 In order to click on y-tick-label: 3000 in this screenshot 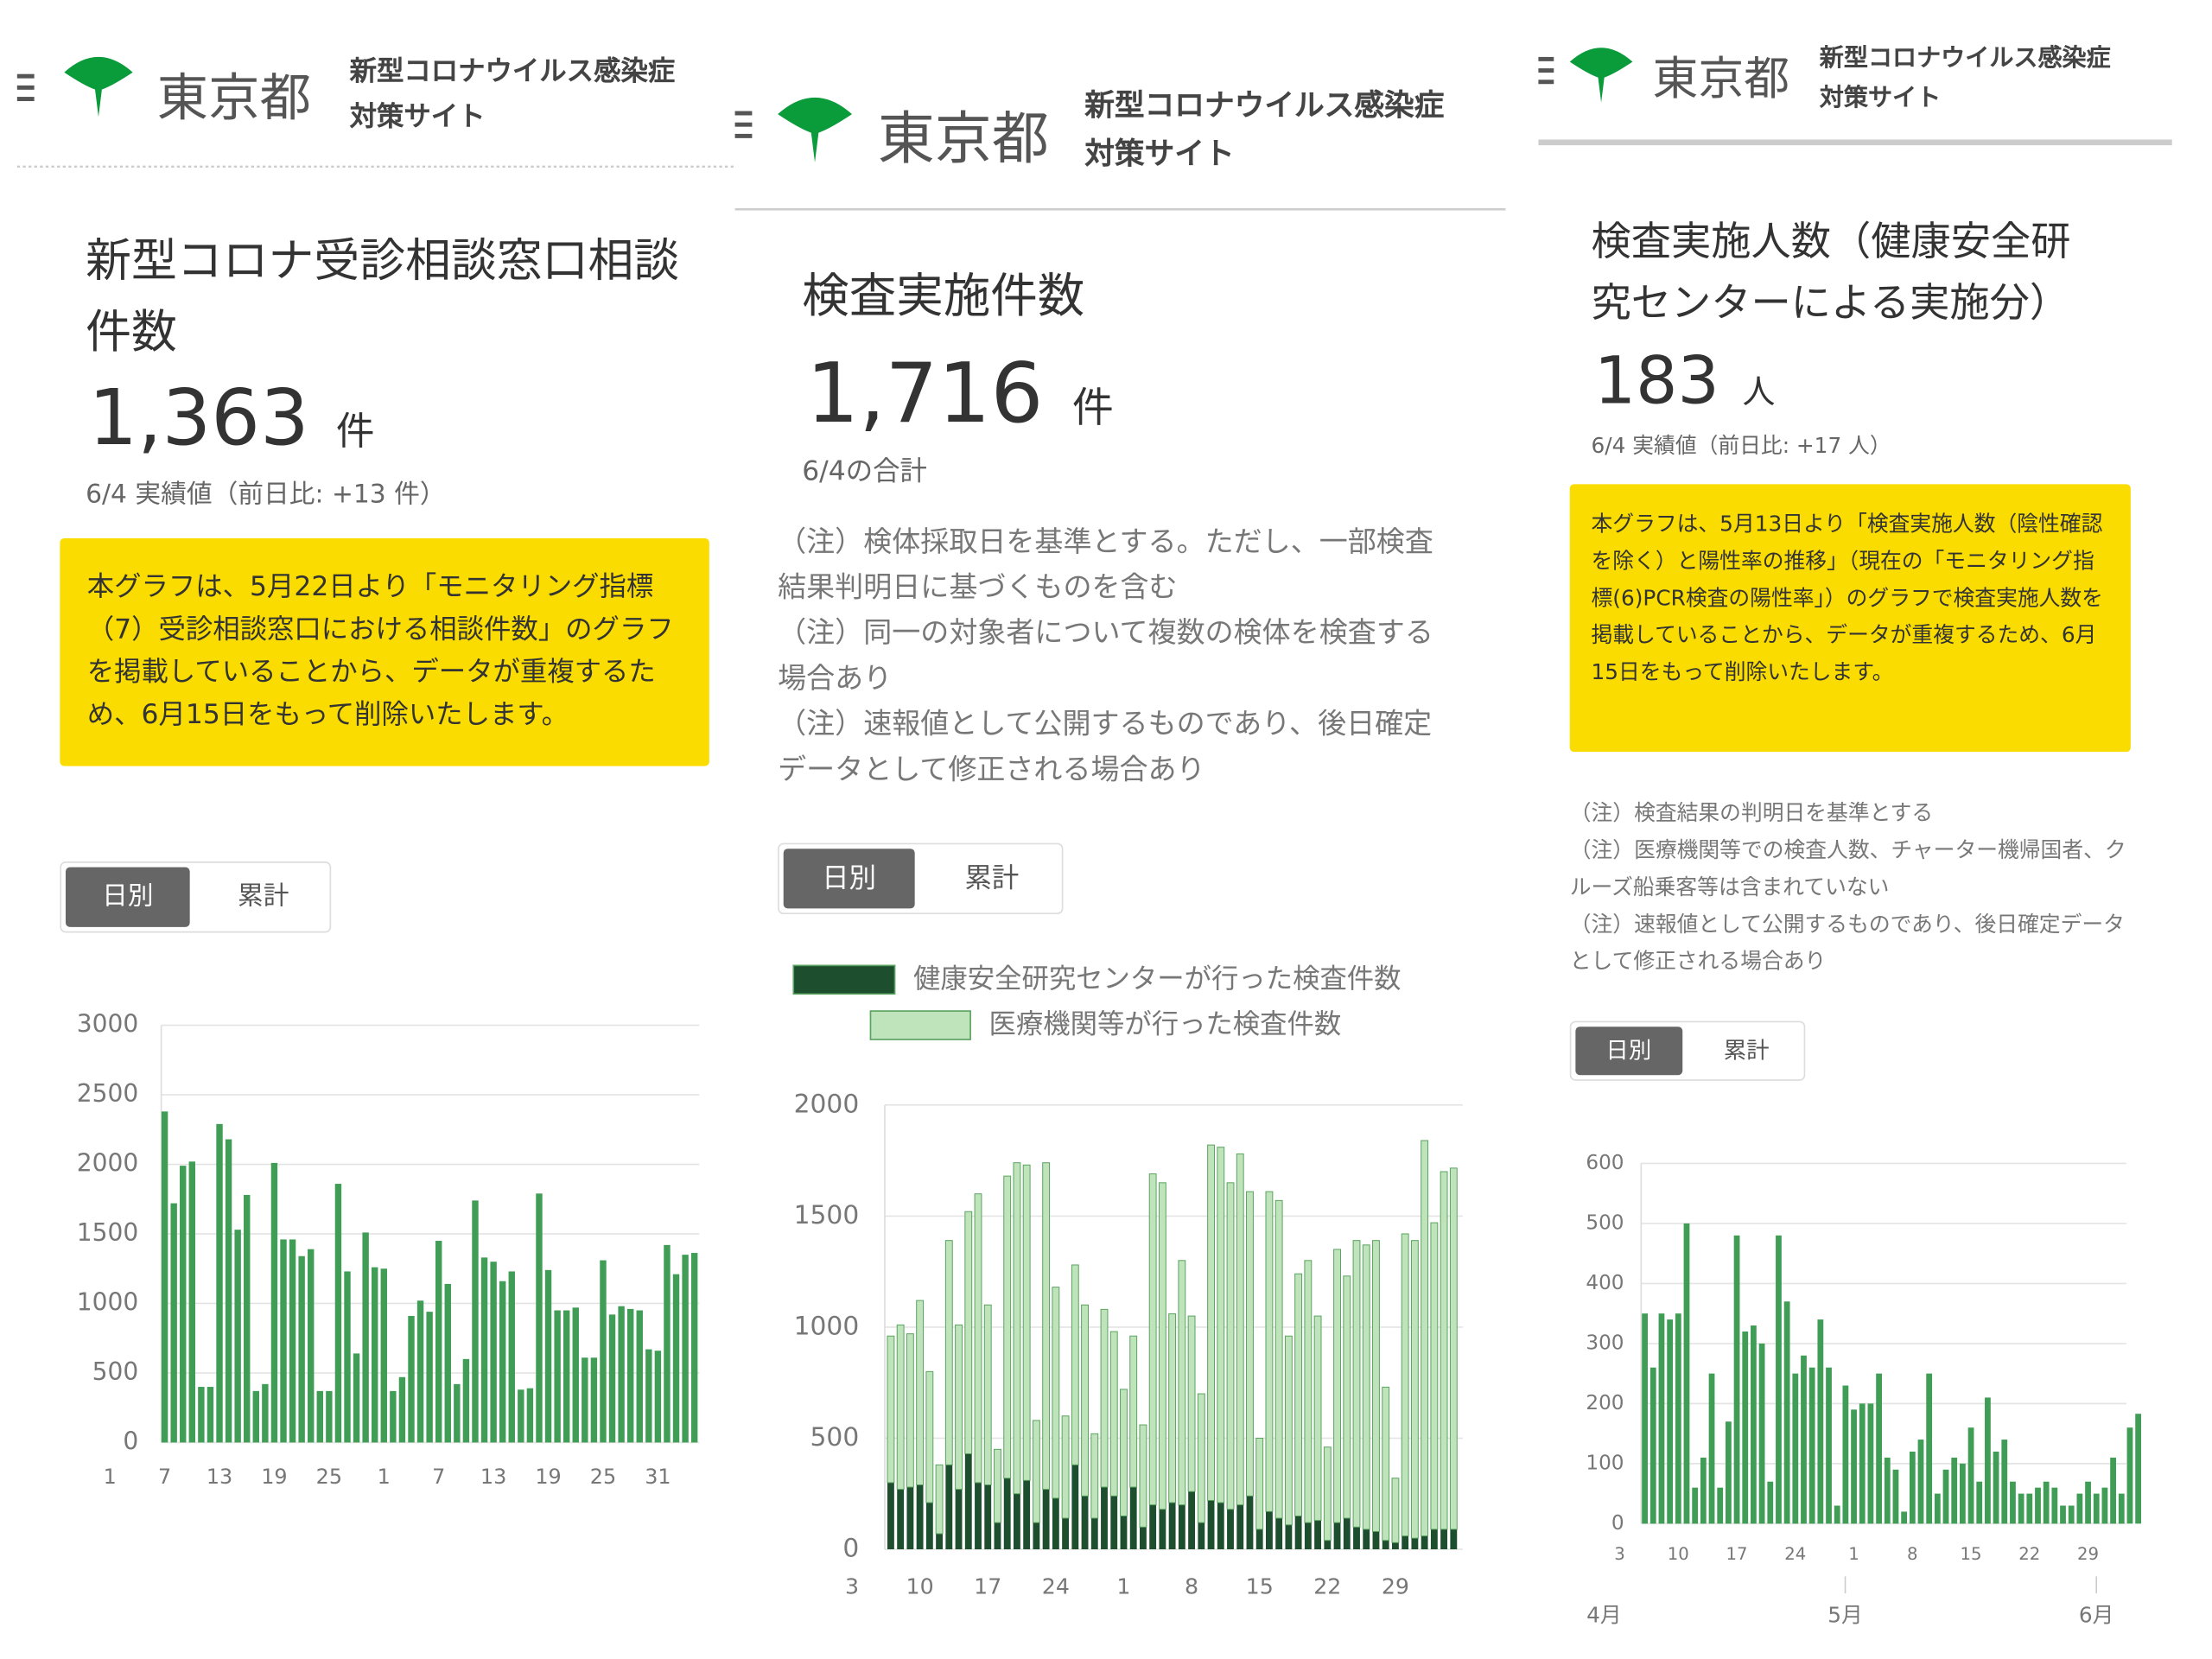, I will do `click(107, 1024)`.